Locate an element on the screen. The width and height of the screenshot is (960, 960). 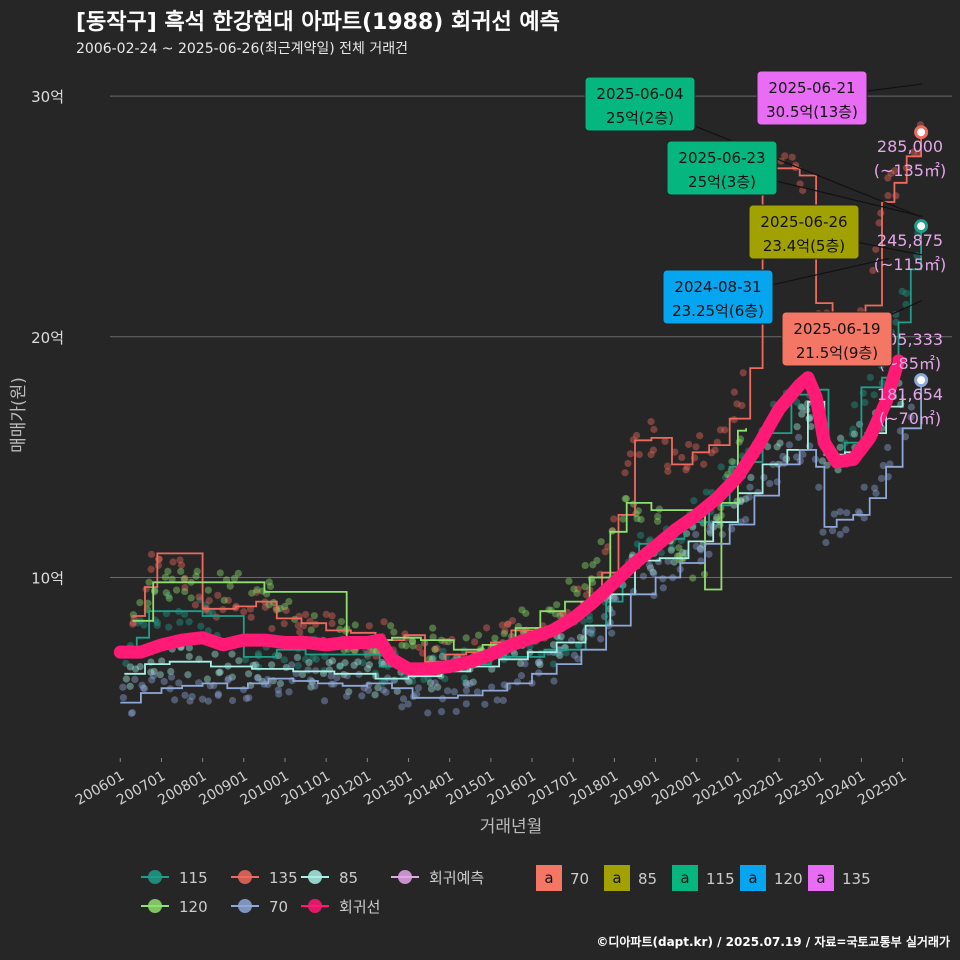
legend-box-item-115: a 115 is located at coordinates (703, 878).